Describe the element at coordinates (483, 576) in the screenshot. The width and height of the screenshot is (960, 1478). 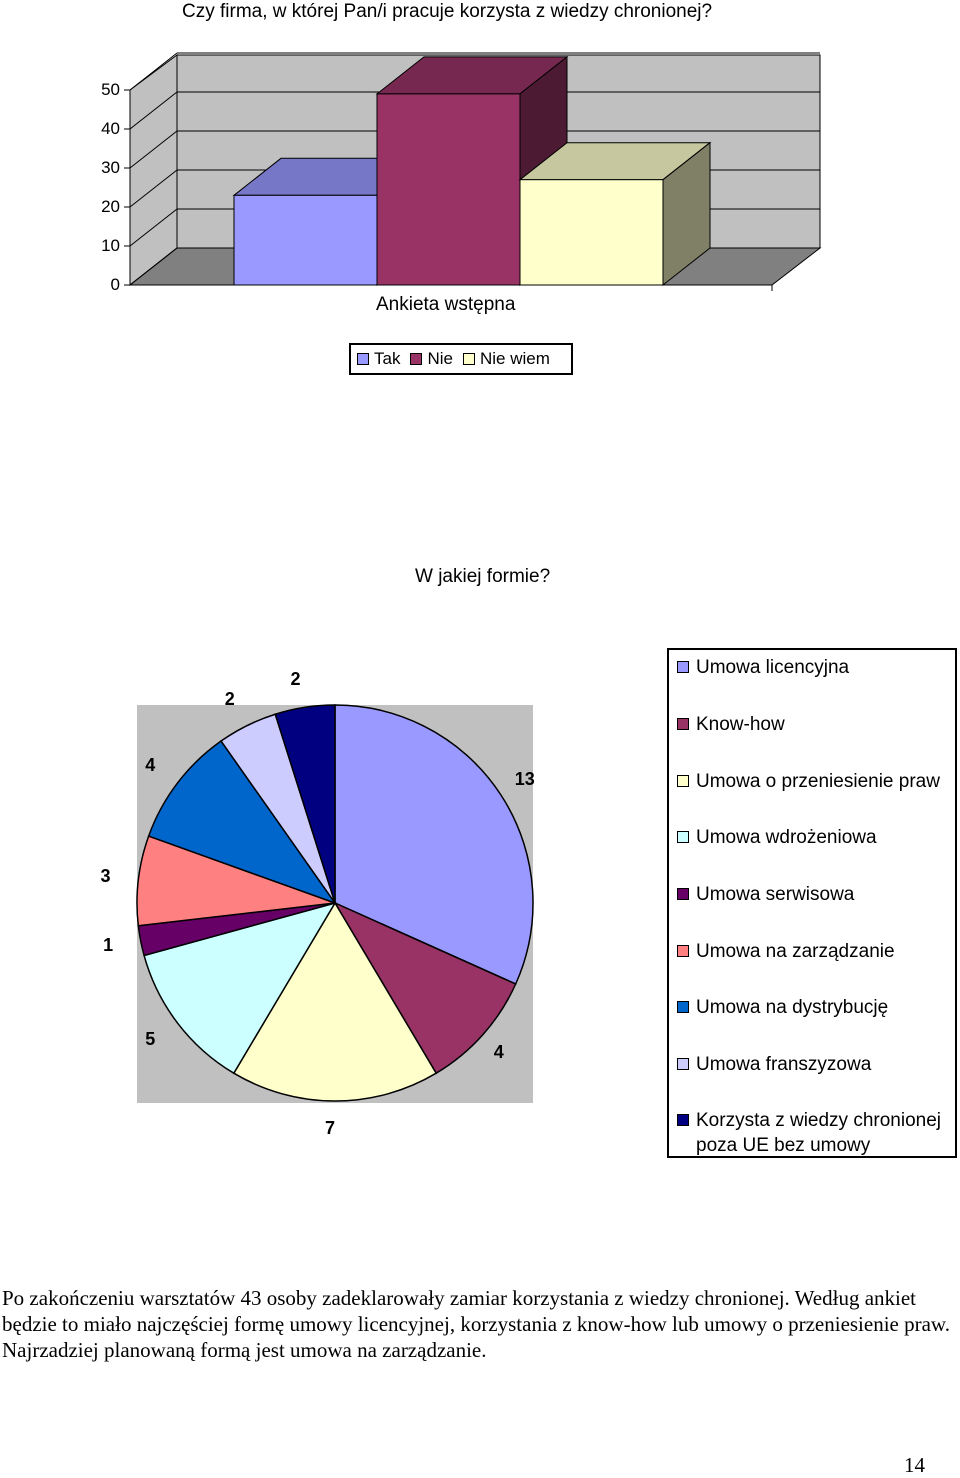
I see `pie-chart-title: W jakiej formie?` at that location.